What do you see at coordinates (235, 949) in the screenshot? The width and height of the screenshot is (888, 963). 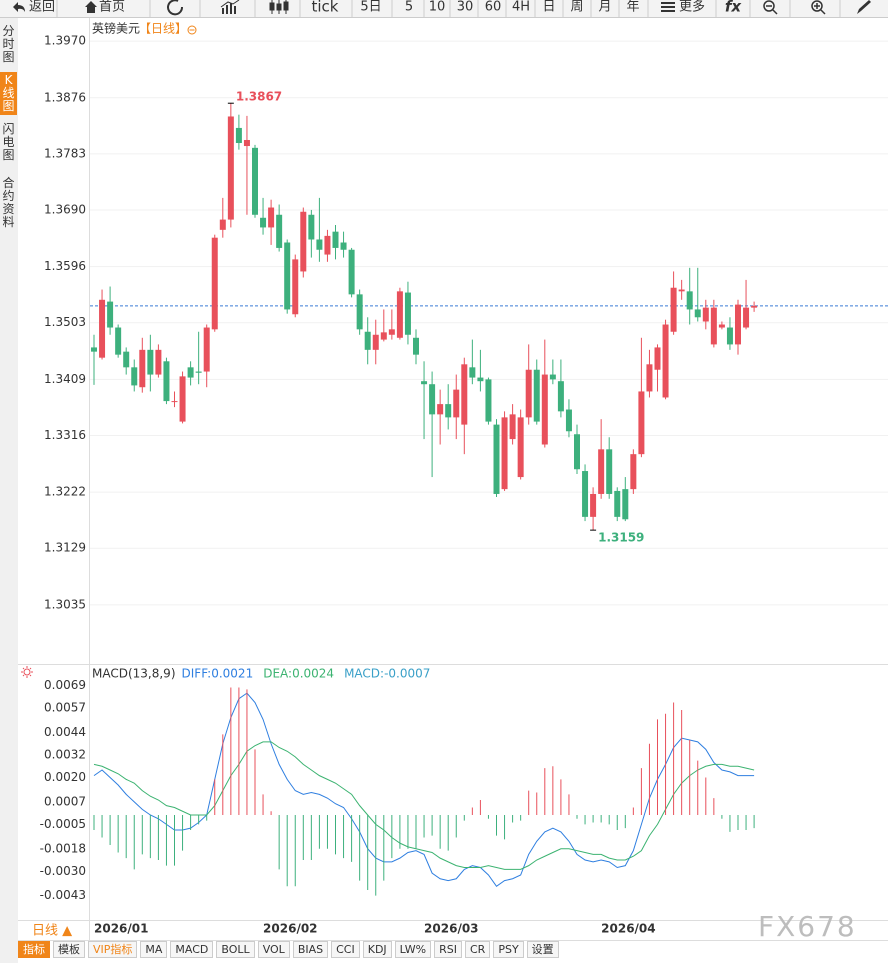 I see `indicator-tab: BOLL` at bounding box center [235, 949].